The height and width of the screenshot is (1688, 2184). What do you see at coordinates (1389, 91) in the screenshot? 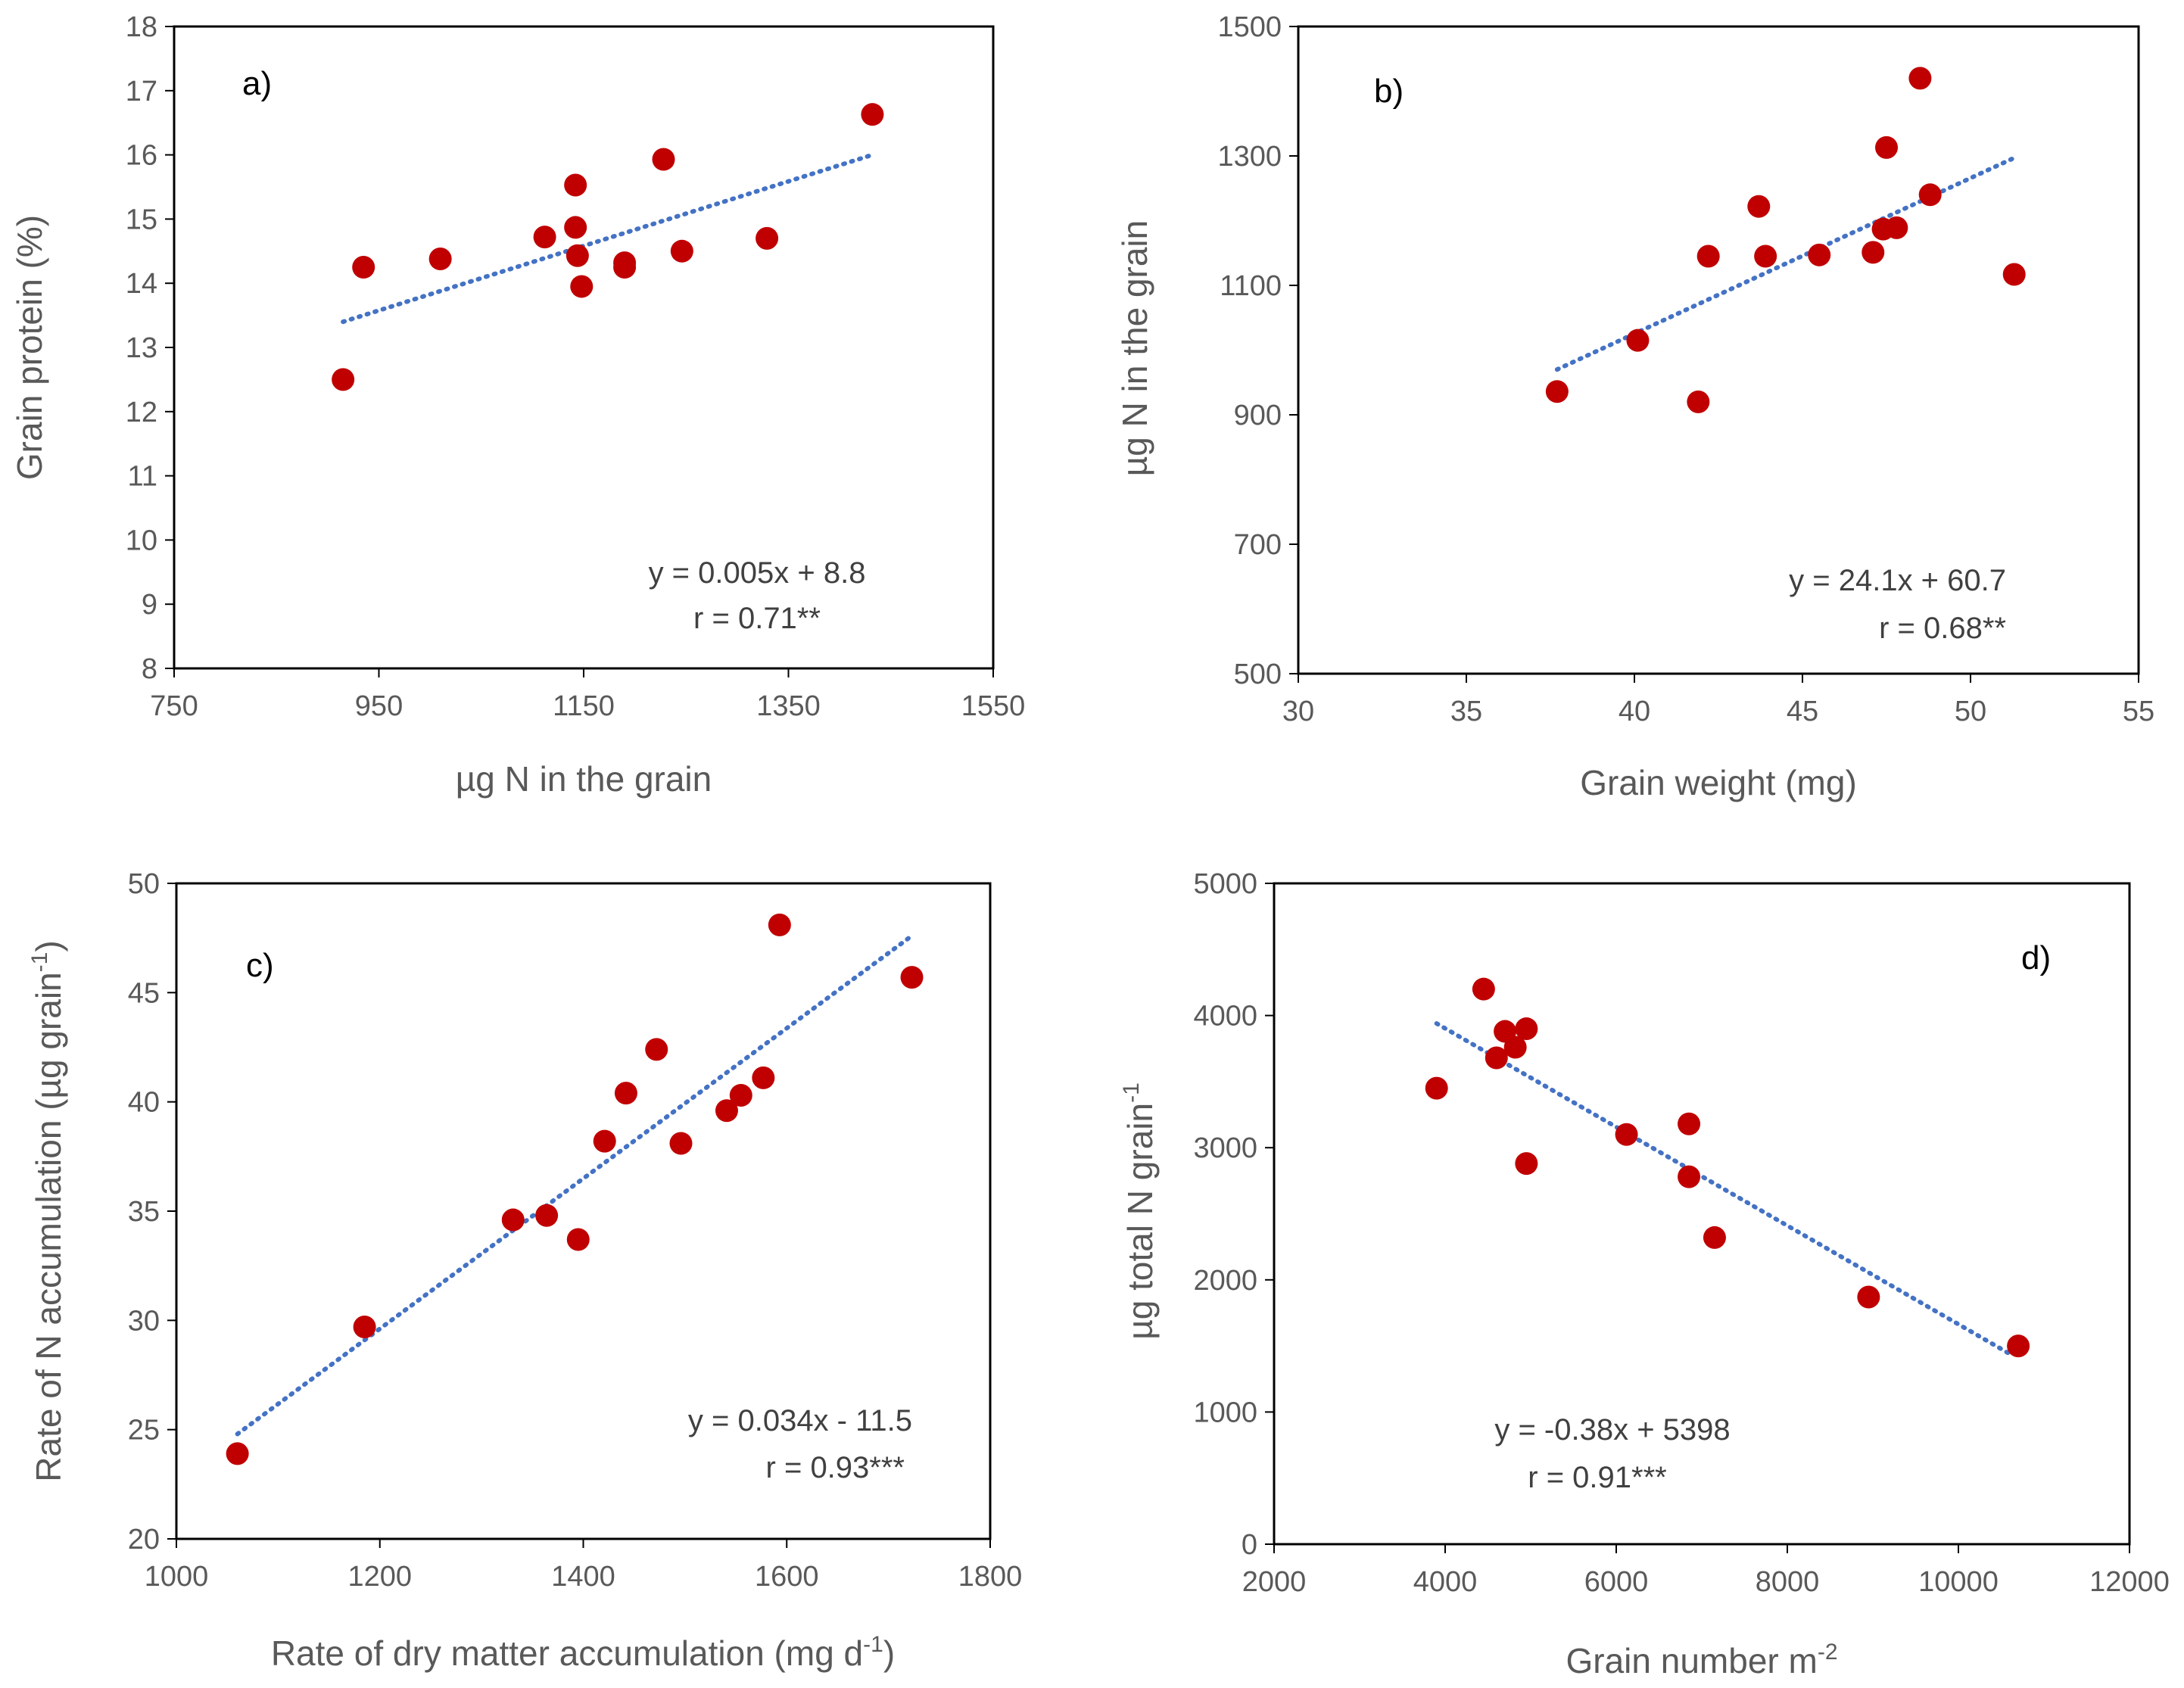
I see `panel-label: b)` at bounding box center [1389, 91].